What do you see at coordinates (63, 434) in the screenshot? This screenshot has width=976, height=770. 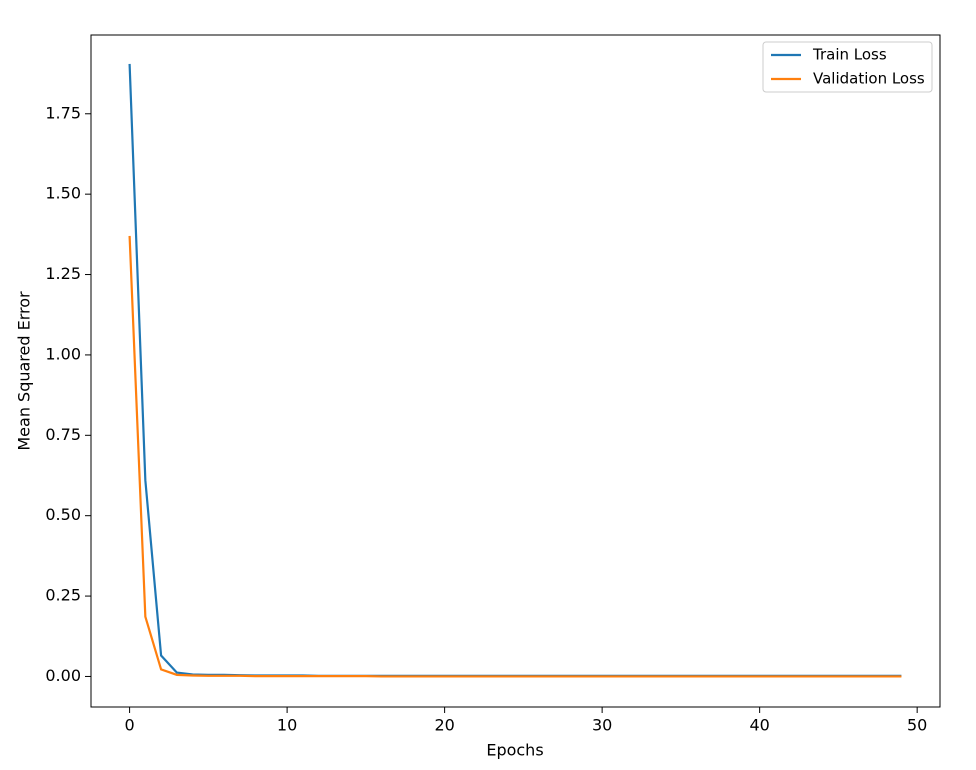 I see `y-tick-label: 0.75` at bounding box center [63, 434].